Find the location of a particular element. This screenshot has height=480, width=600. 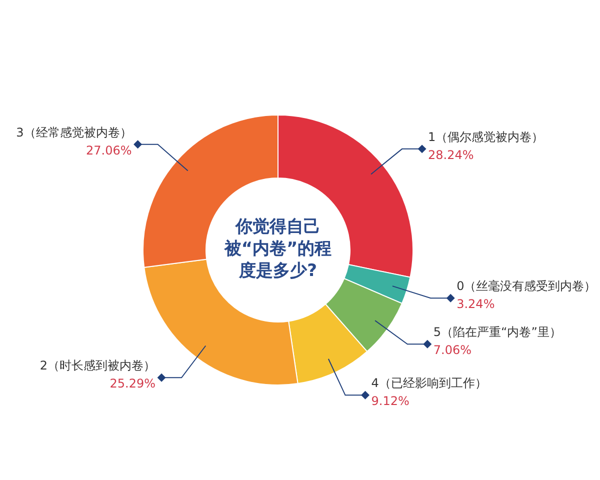

slice-label: 0（丝毫没有感受到内卷） is located at coordinates (526, 286).